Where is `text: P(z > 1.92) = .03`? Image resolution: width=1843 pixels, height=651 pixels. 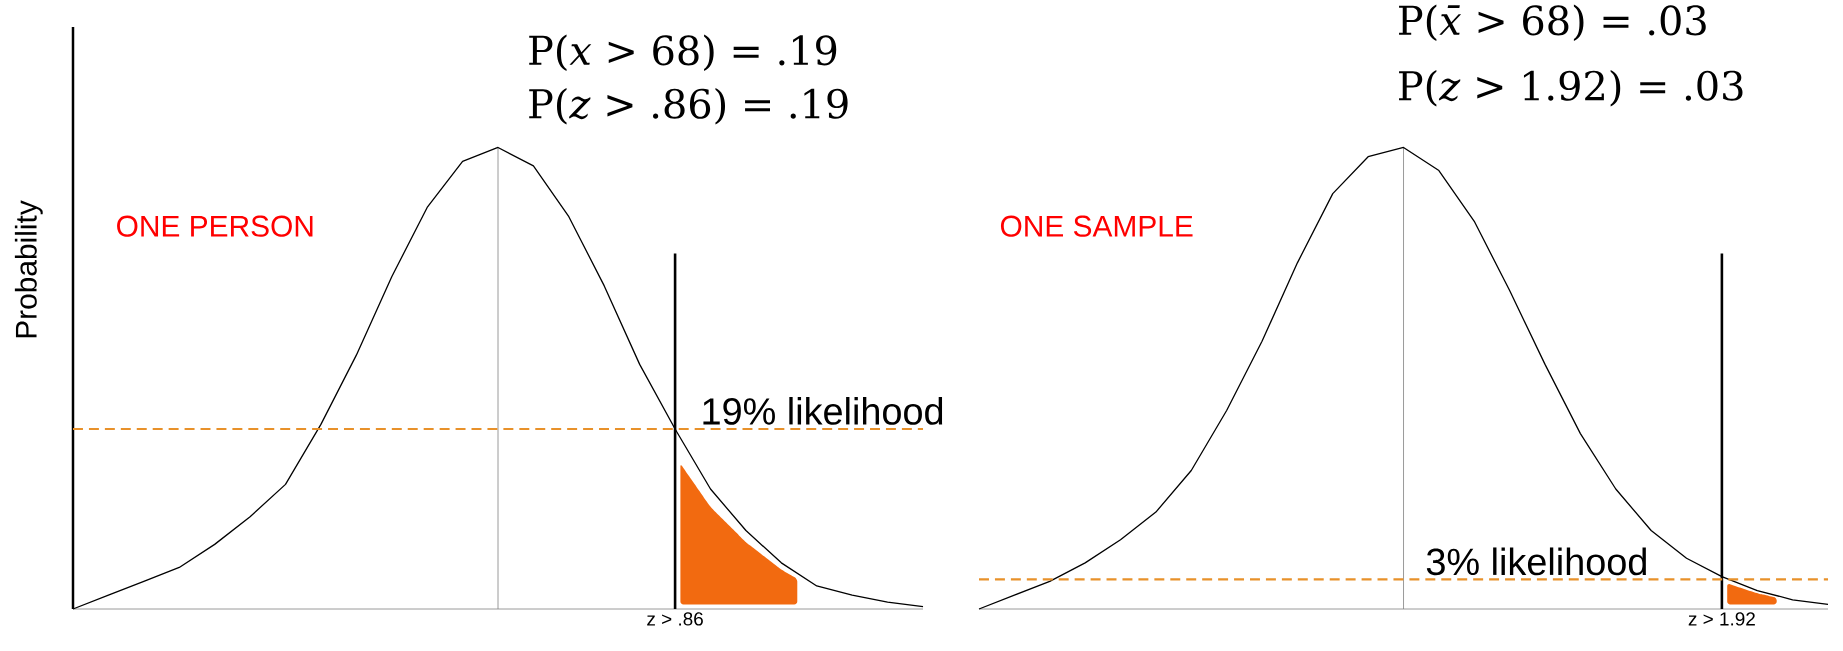
text: P(z > 1.92) = .03 is located at coordinates (1571, 88).